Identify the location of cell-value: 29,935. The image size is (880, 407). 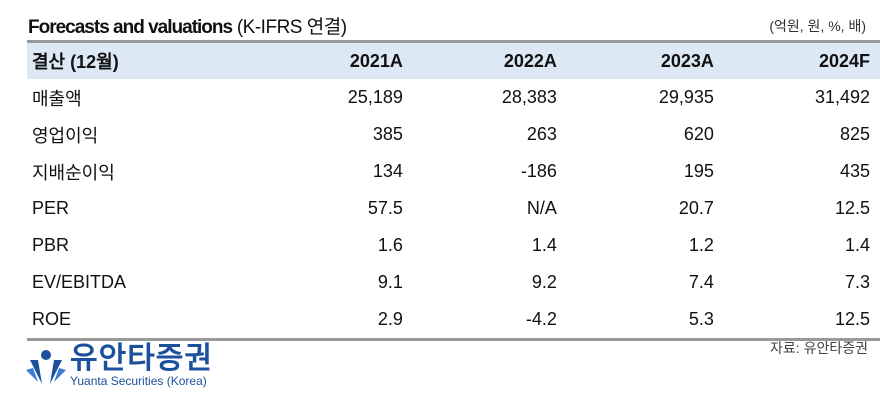
(686, 97).